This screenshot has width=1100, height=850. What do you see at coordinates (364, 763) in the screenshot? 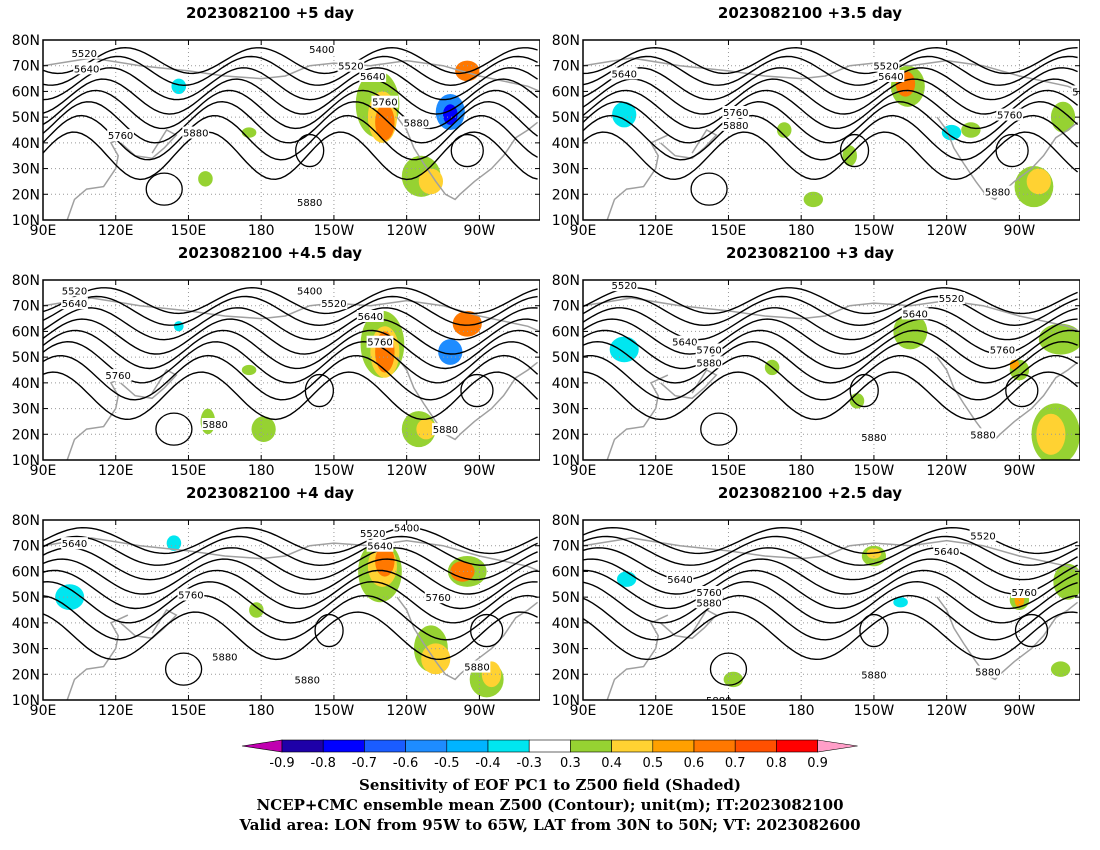
I see `colorbar-tick-label: -0.7` at bounding box center [364, 763].